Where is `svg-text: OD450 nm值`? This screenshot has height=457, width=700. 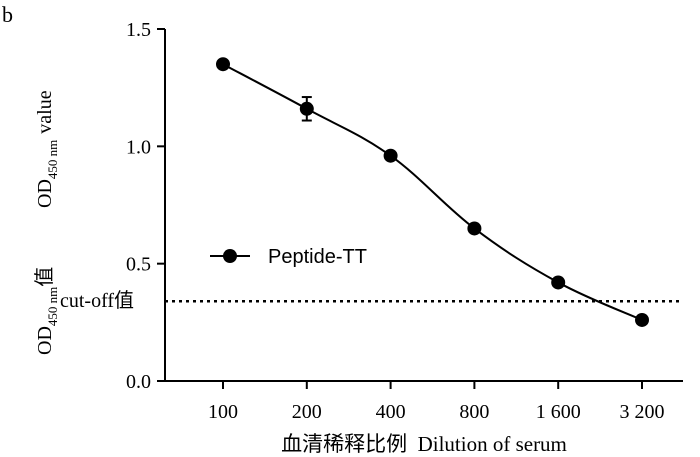
svg-text: OD450 nm值 is located at coordinates (46, 311).